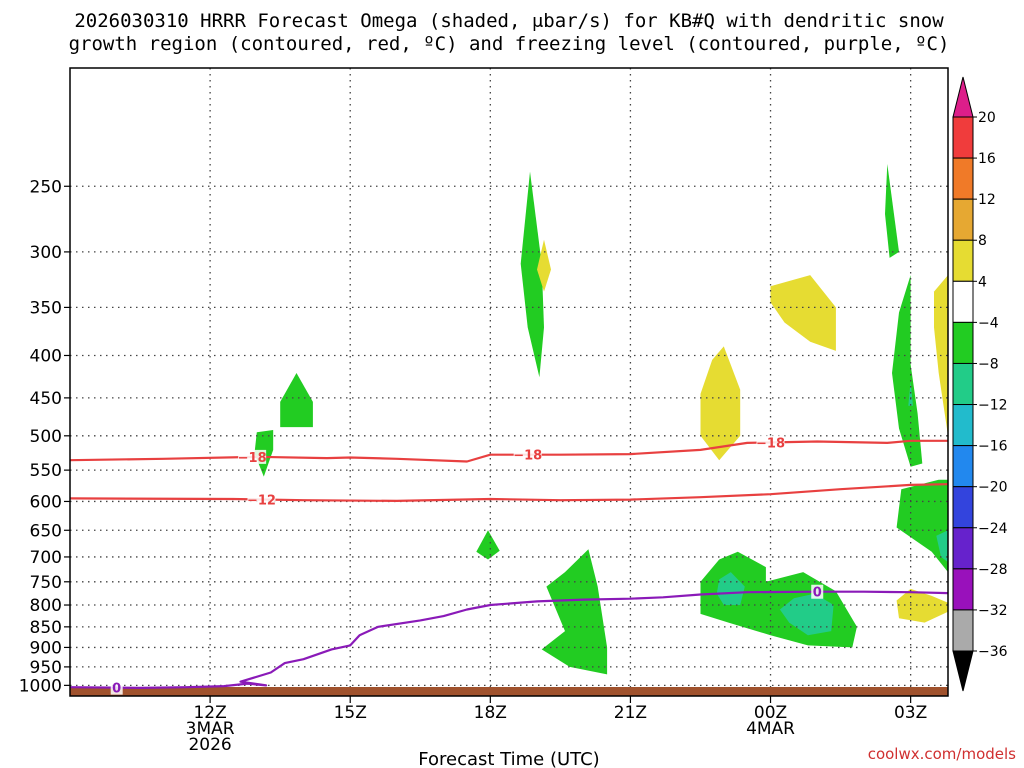  What do you see at coordinates (942, 754) in the screenshot?
I see `credit-text: coolwx.com/models` at bounding box center [942, 754].